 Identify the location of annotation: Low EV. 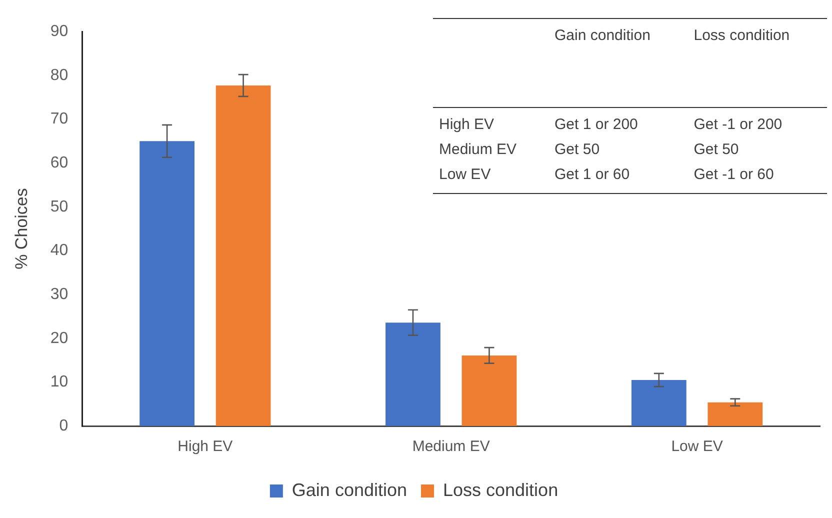
(465, 175).